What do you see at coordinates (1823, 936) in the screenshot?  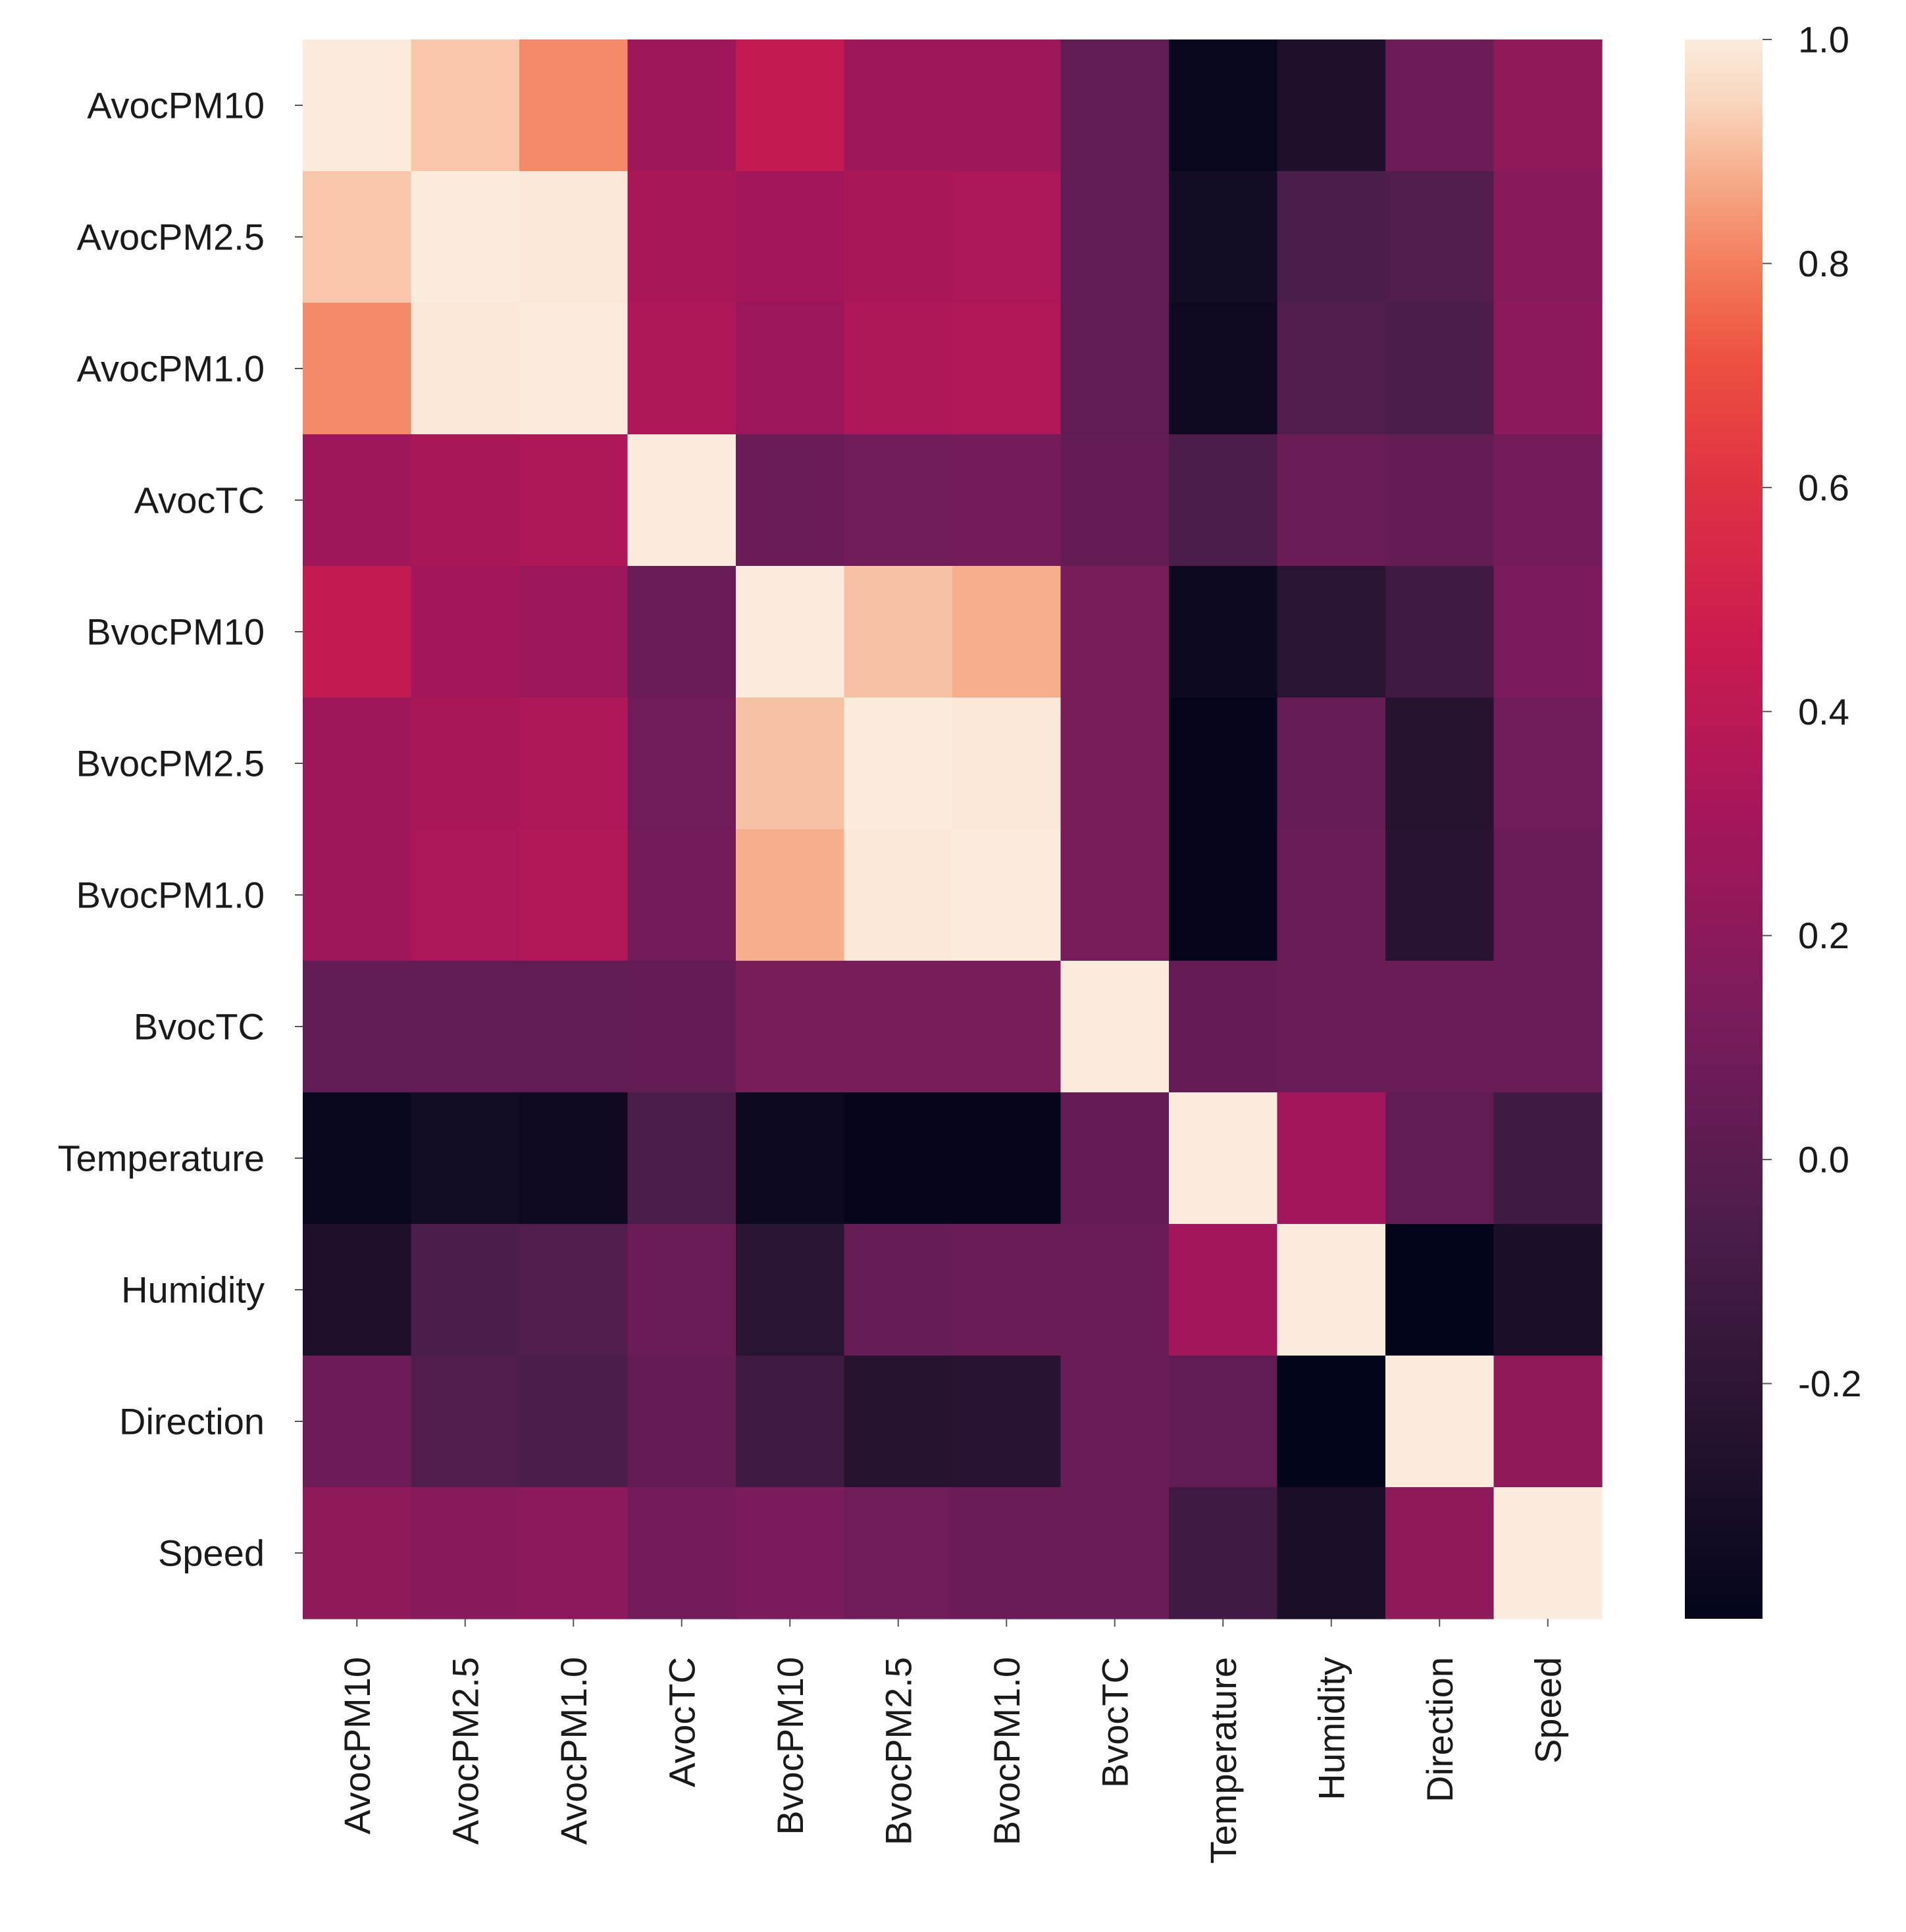 I see `colorbar-tick-label: 0.2` at bounding box center [1823, 936].